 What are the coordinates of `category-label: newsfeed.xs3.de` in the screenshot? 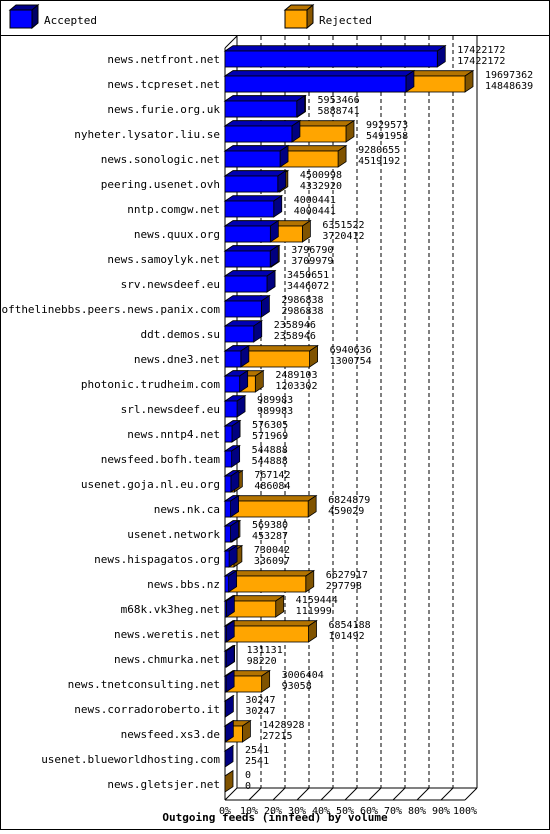 It's located at (170, 734).